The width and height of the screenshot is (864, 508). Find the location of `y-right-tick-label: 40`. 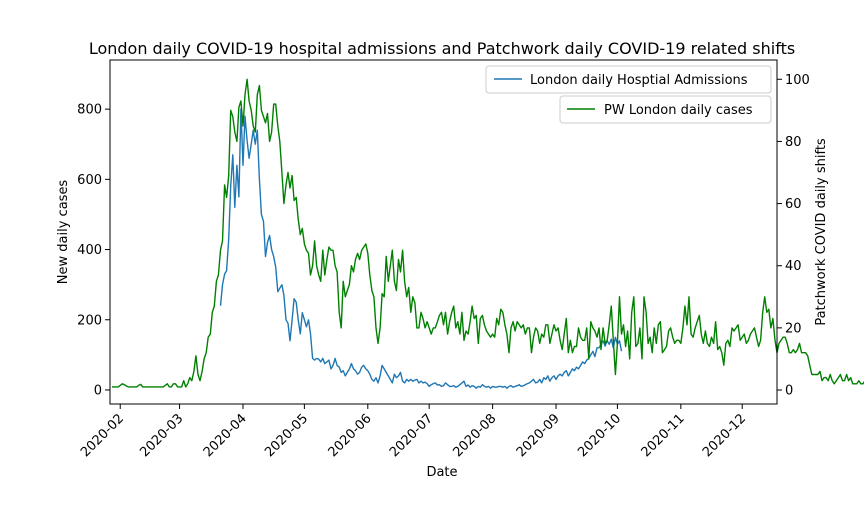

y-right-tick-label: 40 is located at coordinates (793, 266).